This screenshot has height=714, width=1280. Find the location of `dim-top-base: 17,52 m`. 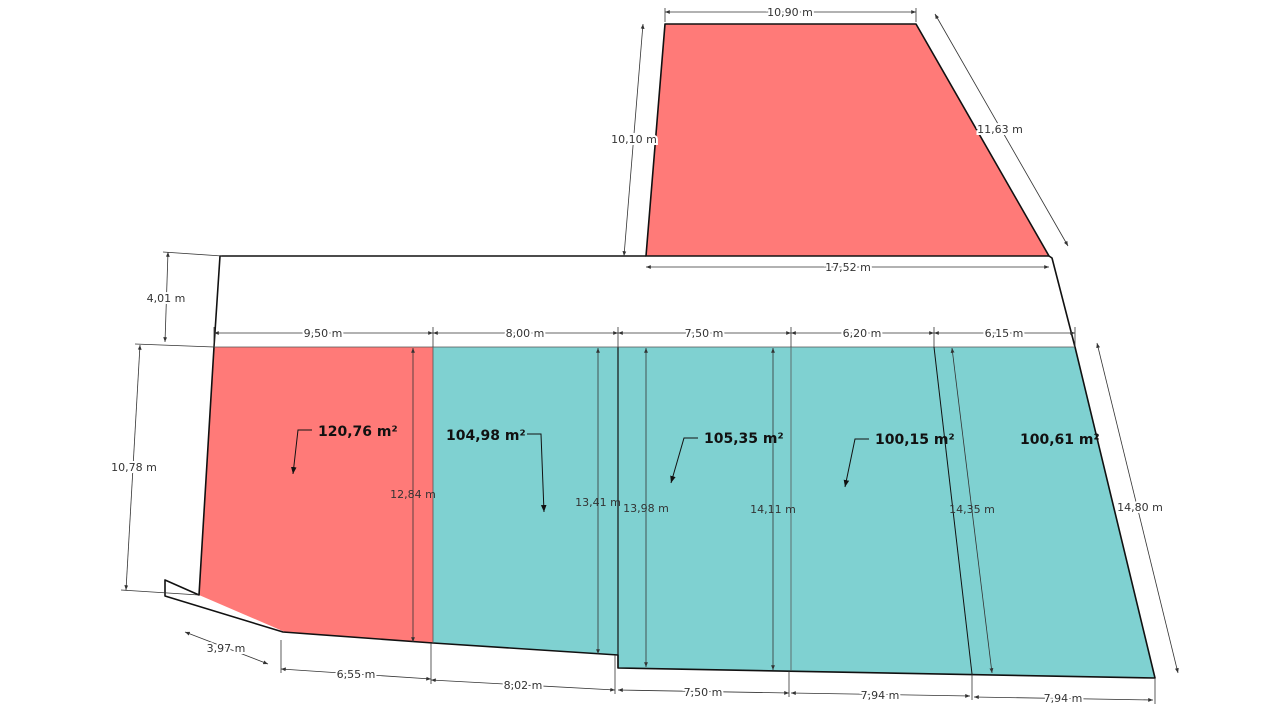

dim-top-base: 17,52 m is located at coordinates (848, 267).